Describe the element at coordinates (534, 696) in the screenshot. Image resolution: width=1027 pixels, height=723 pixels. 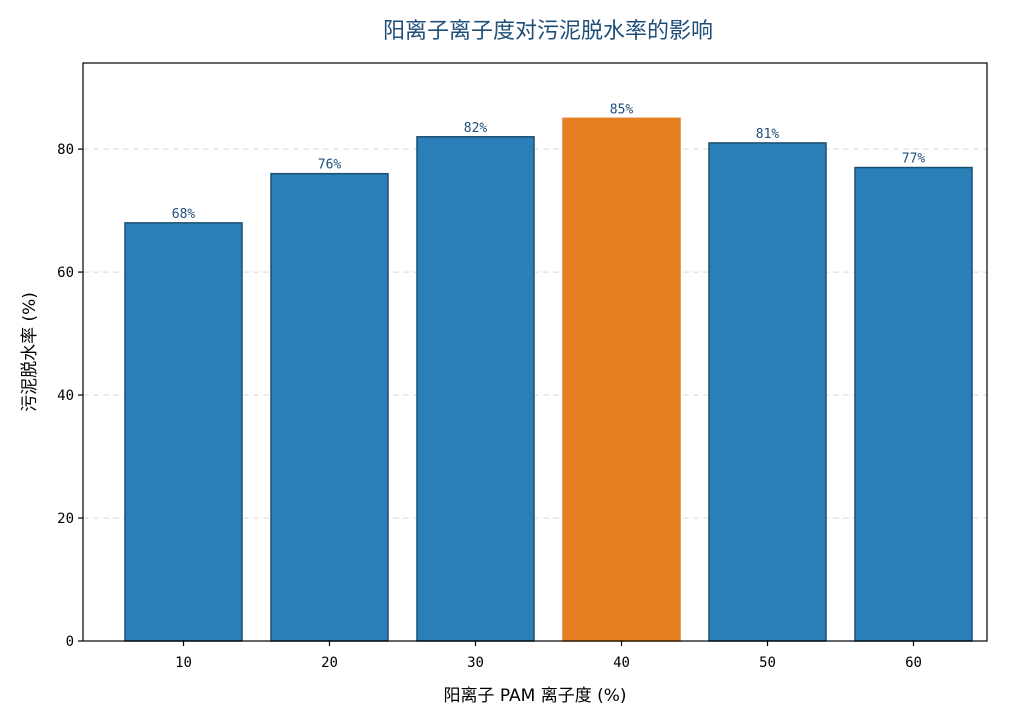
I see `x-axis-label: 阳离子 PAM 离子度 (%)` at that location.